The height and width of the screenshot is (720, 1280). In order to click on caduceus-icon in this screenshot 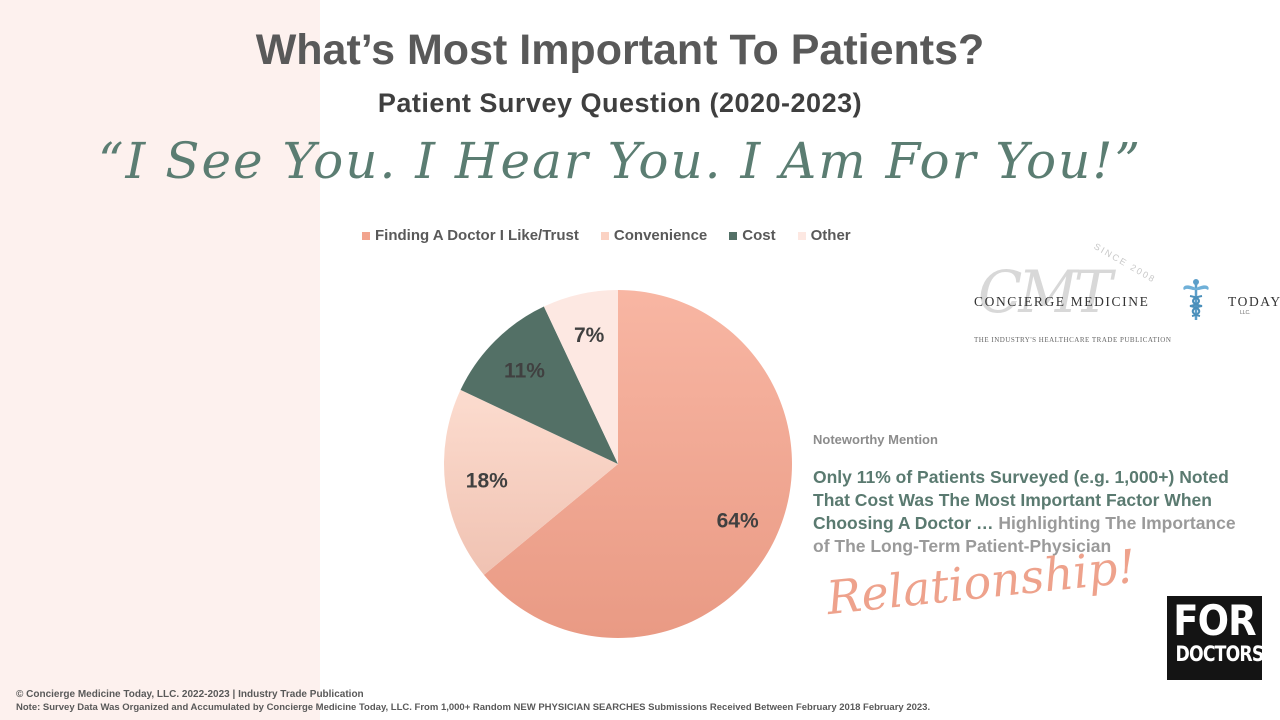, I will do `click(1196, 299)`.